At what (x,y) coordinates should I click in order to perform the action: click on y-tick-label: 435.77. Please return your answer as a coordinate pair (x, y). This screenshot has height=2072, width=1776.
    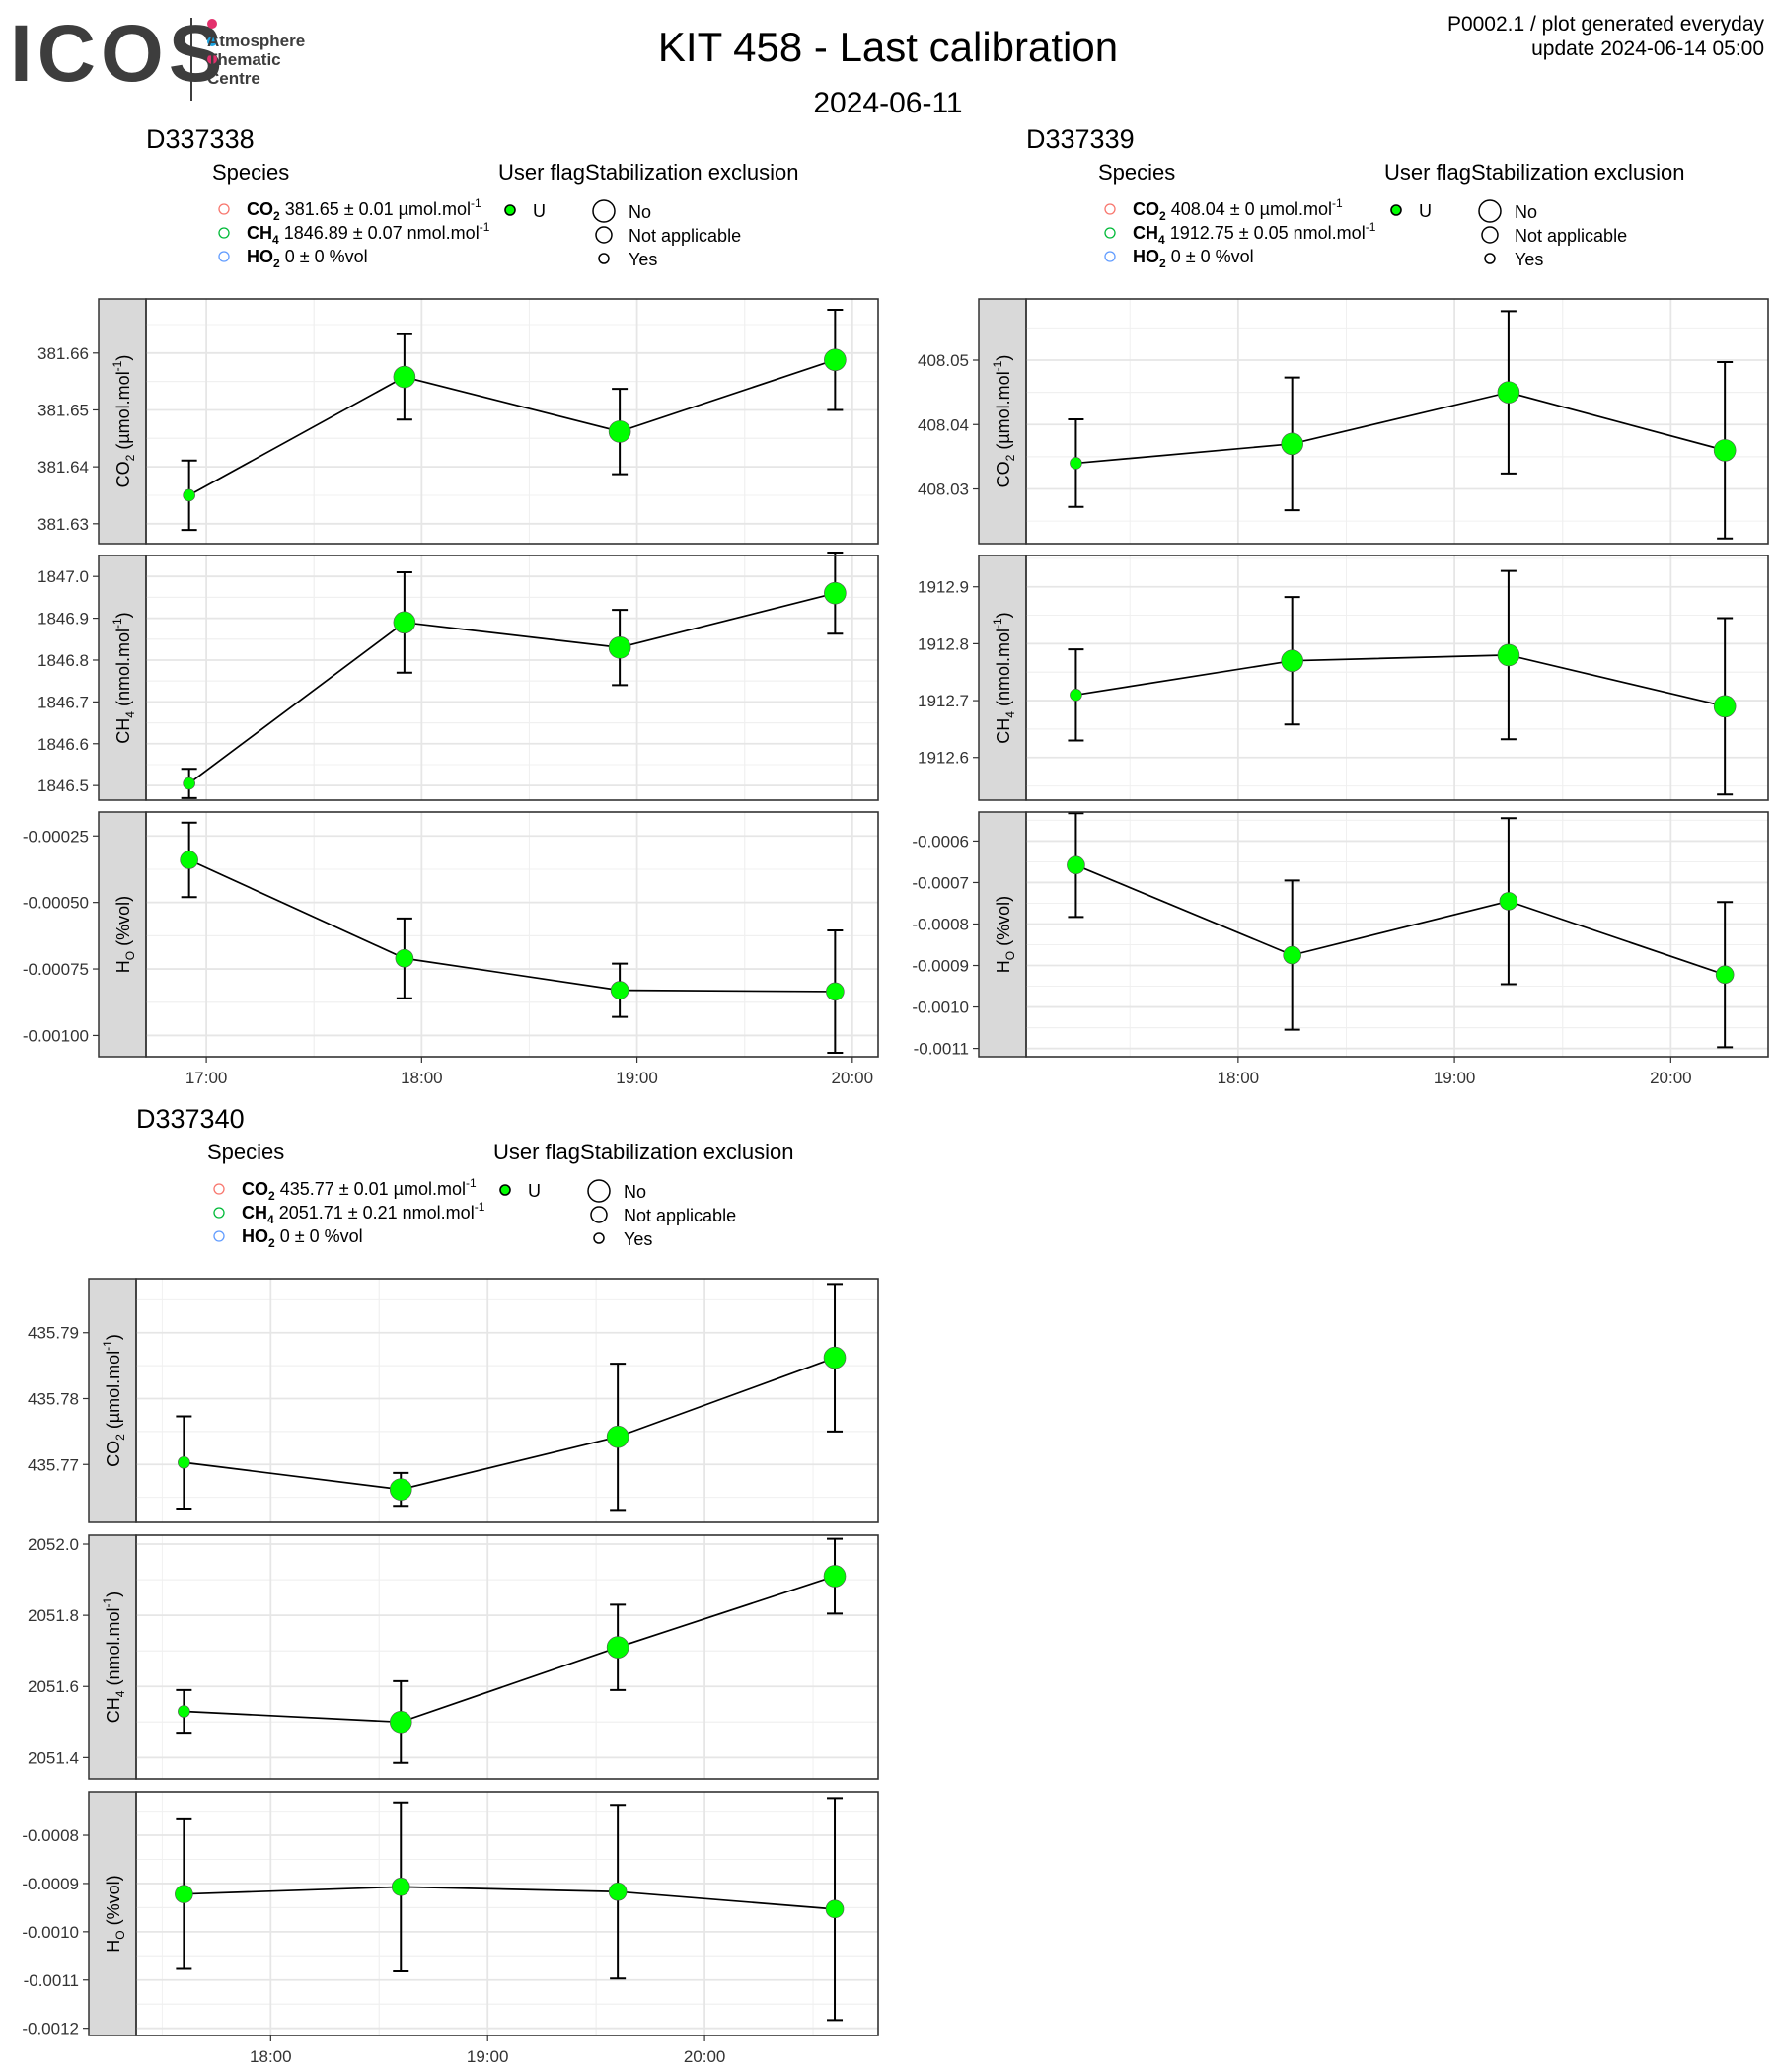
    Looking at the image, I should click on (54, 1465).